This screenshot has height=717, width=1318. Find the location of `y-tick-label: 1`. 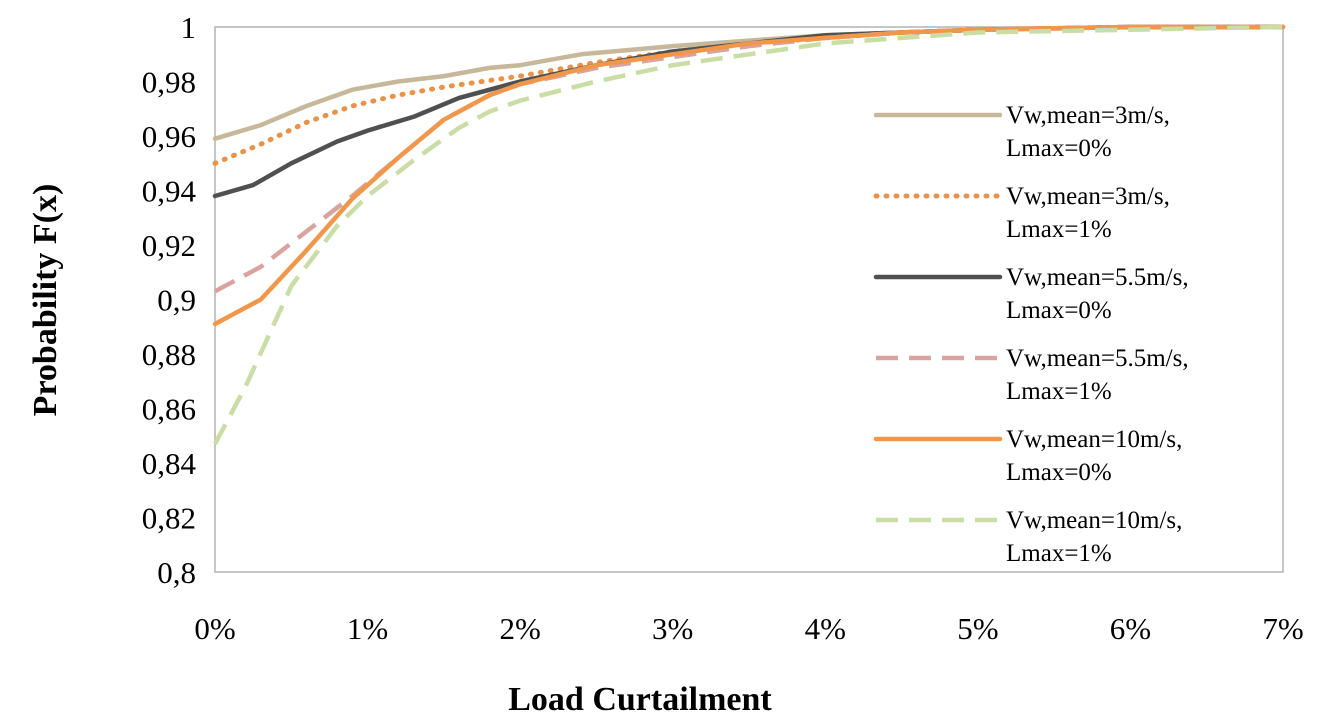

y-tick-label: 1 is located at coordinates (189, 27).